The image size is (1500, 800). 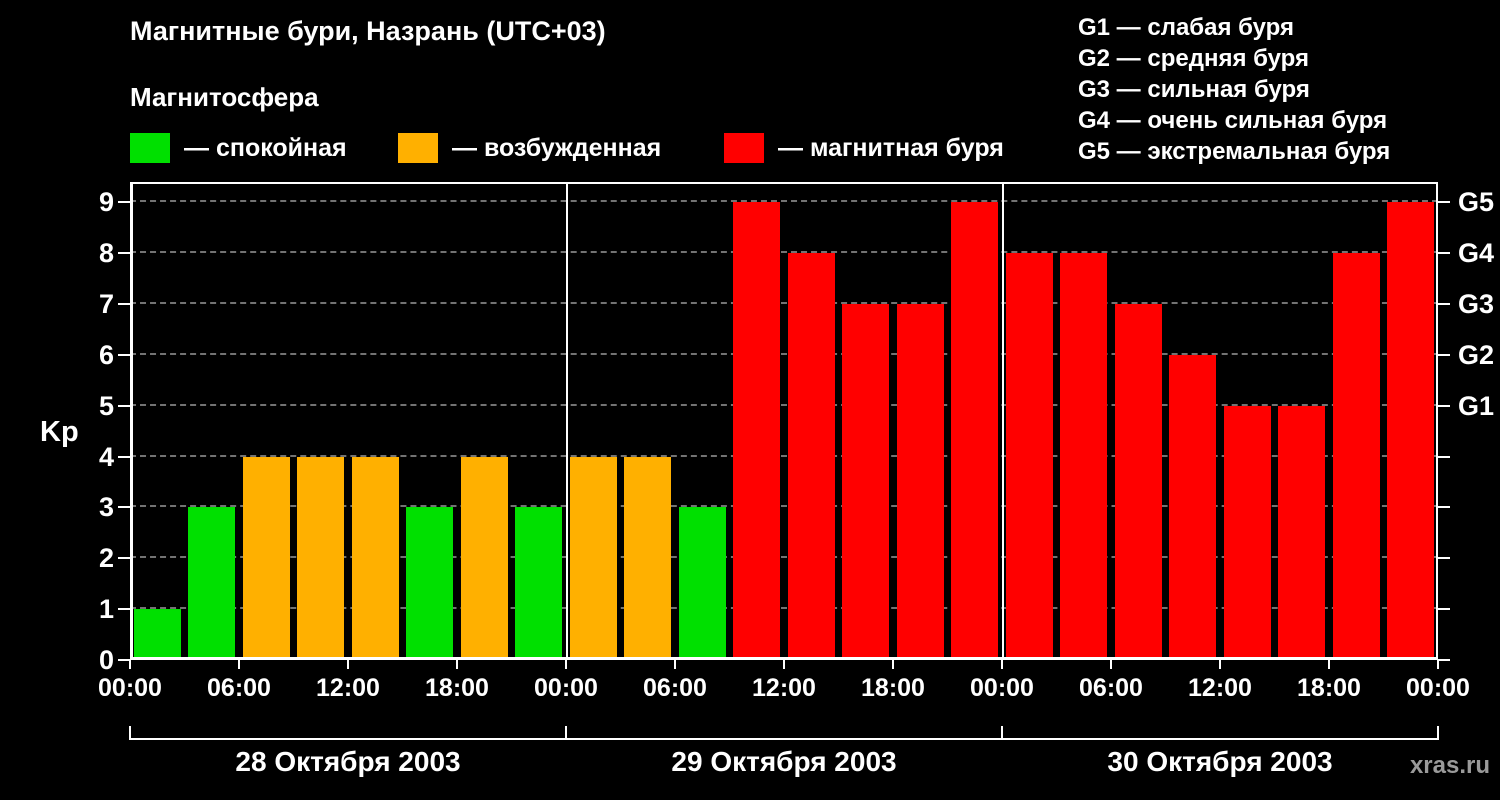 What do you see at coordinates (348, 761) in the screenshot?
I see `date-range-label: 28 Октября 2003` at bounding box center [348, 761].